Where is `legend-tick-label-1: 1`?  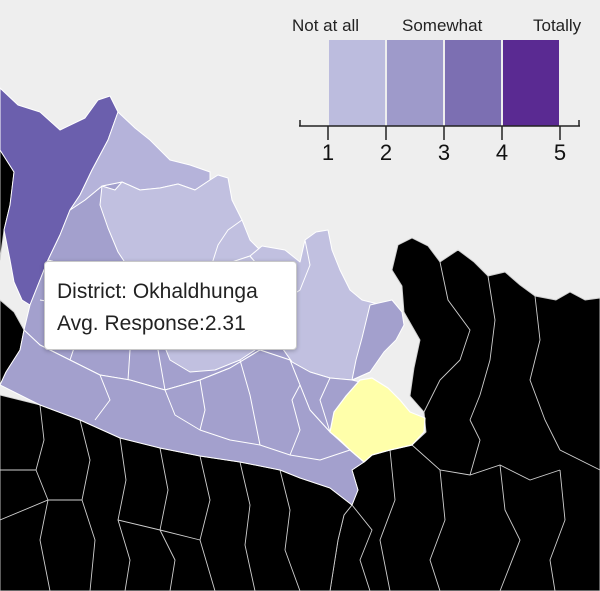 legend-tick-label-1: 1 is located at coordinates (328, 152).